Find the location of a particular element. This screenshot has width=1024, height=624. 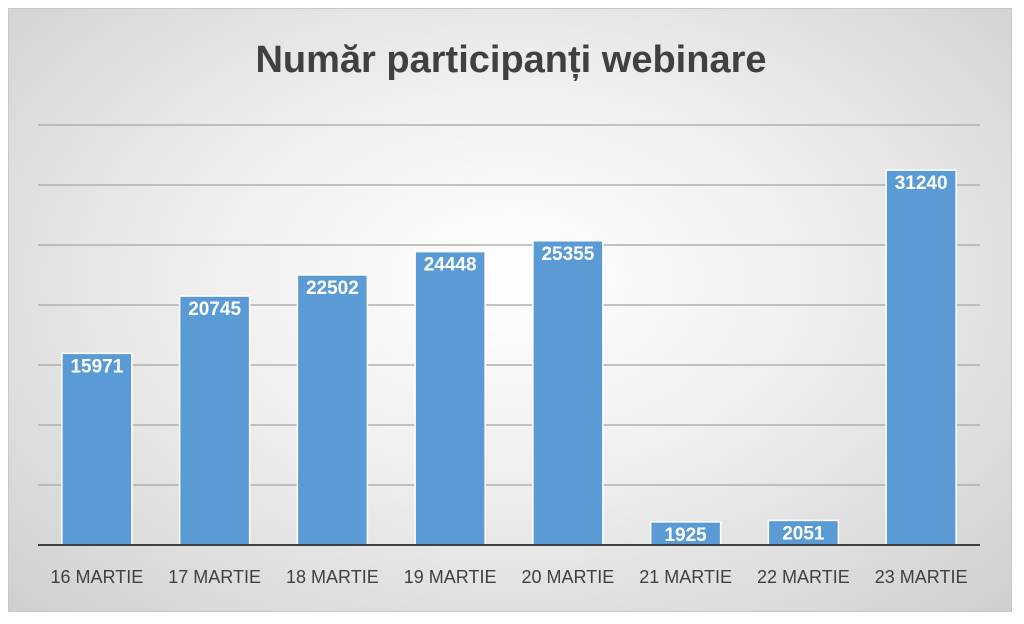

data-label: 15971 is located at coordinates (96, 366).